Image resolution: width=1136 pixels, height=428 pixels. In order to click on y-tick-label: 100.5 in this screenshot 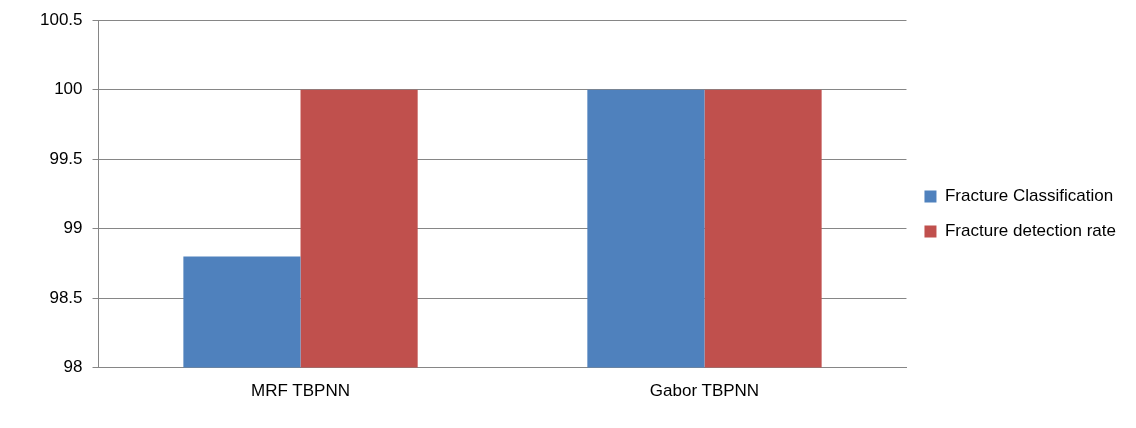, I will do `click(61, 19)`.